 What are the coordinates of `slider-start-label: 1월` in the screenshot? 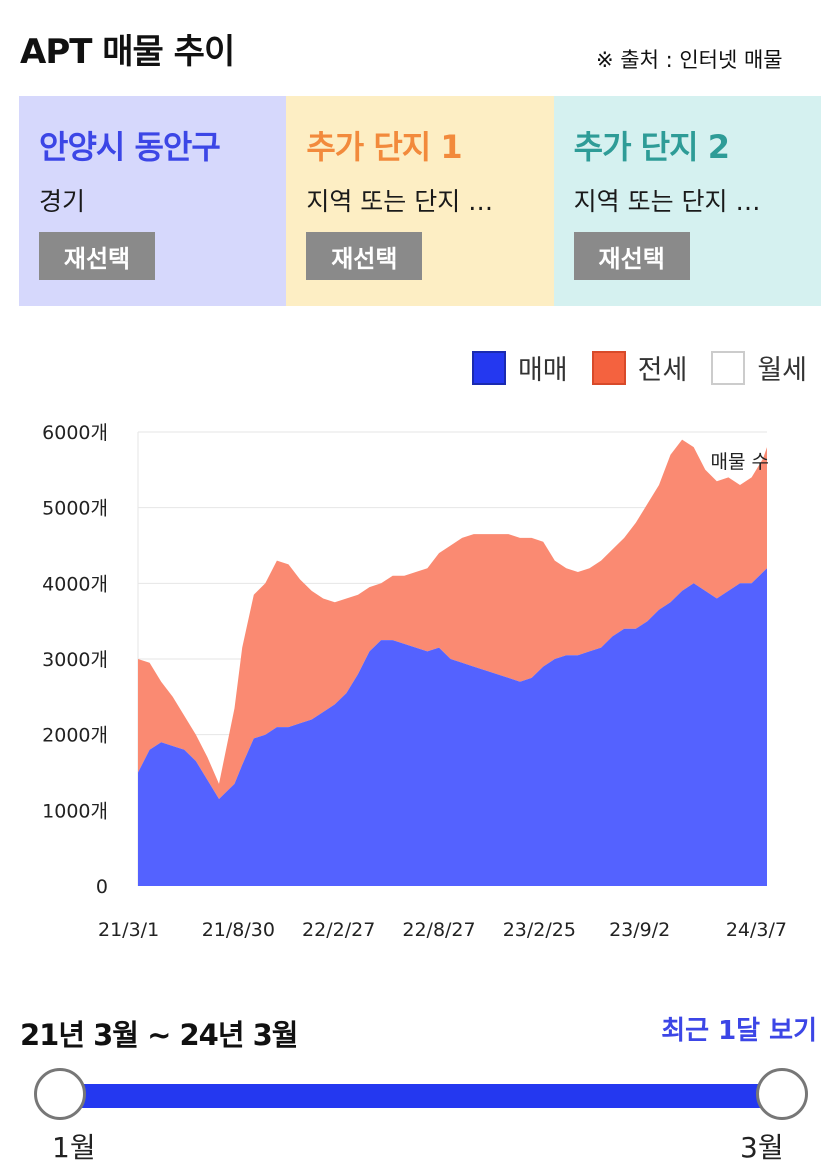 It's located at (74, 1147).